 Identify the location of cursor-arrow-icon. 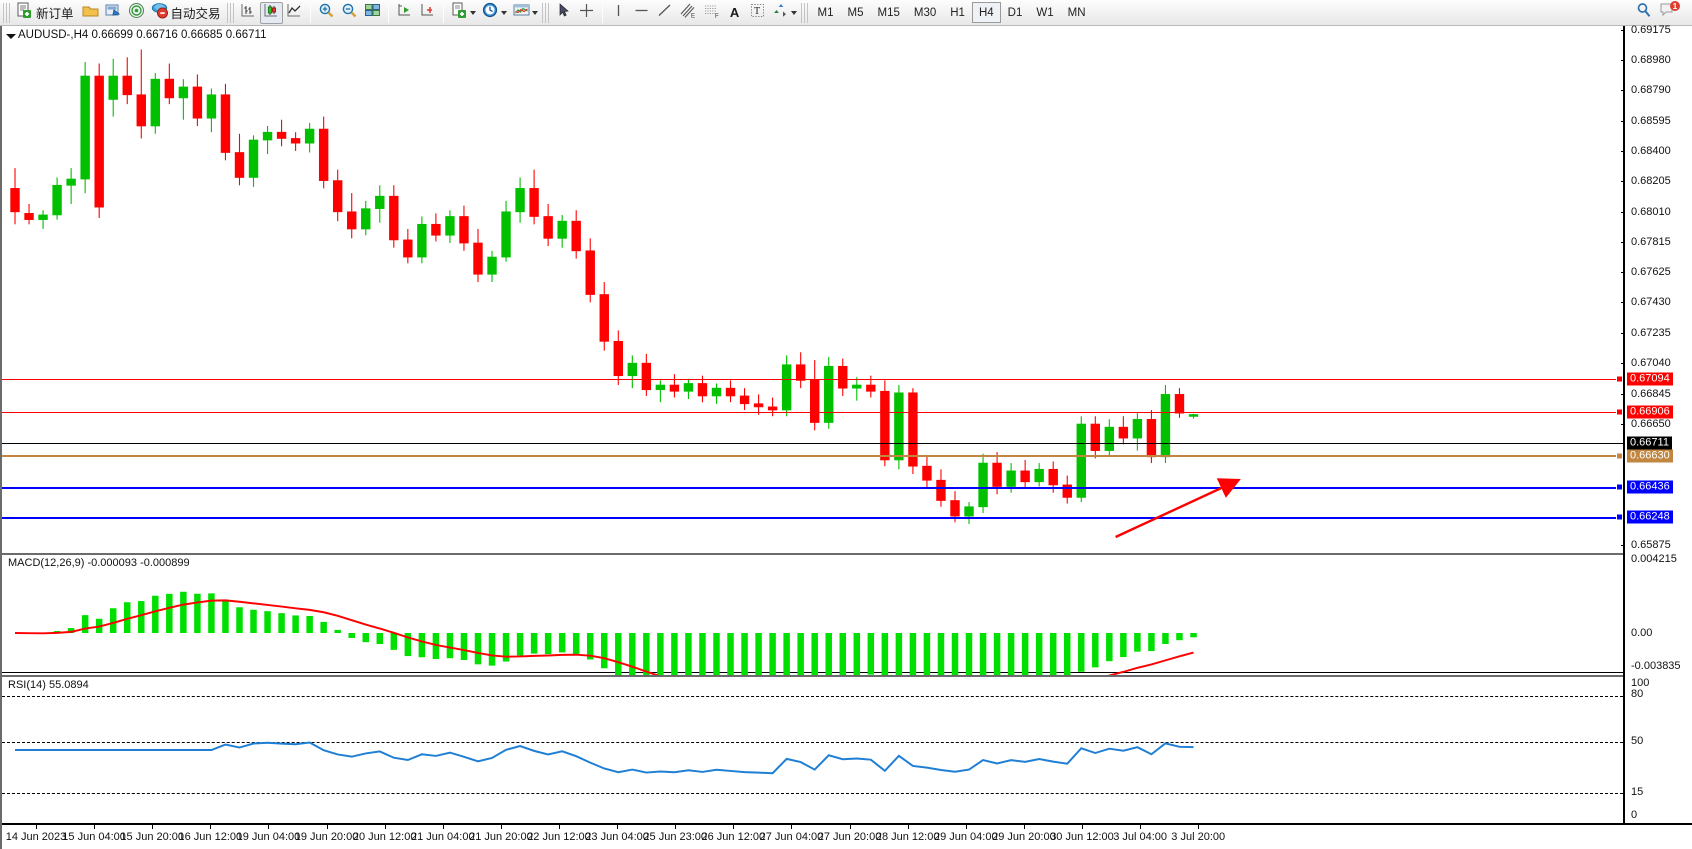
(563, 13).